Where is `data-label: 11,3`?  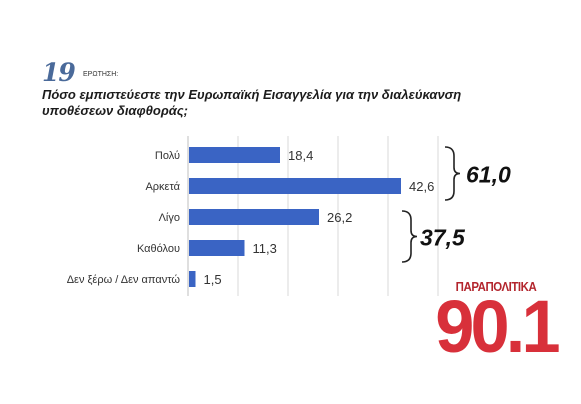
data-label: 11,3 is located at coordinates (265, 248).